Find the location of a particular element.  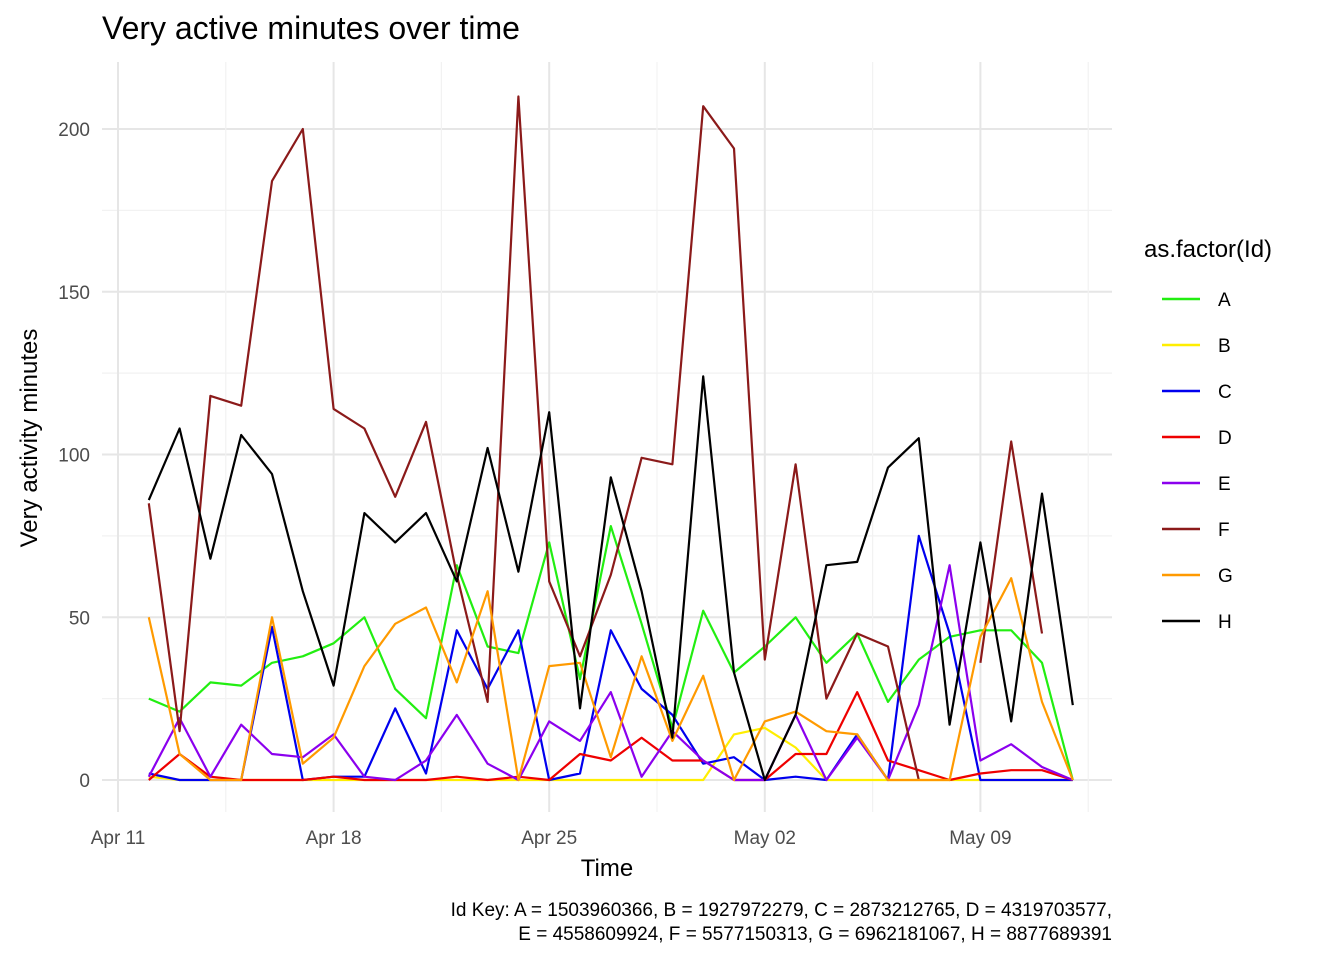

series-line-D is located at coordinates (611, 736).